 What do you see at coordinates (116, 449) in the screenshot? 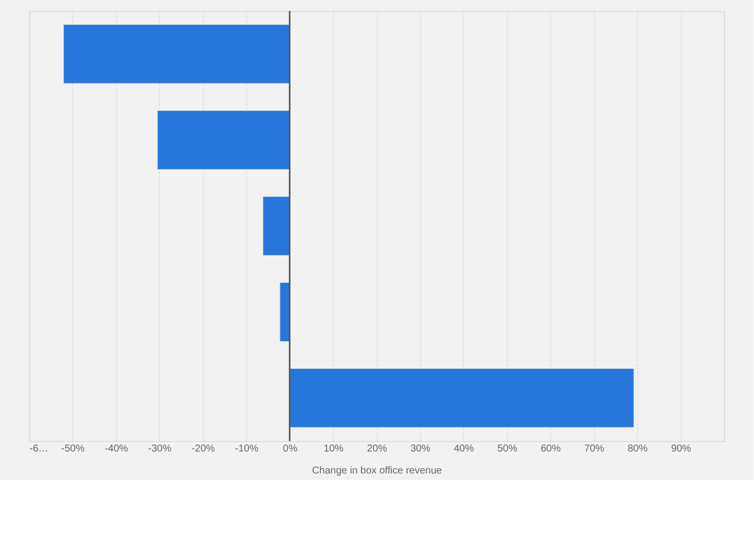
I see `x-tick-label: -40%` at bounding box center [116, 449].